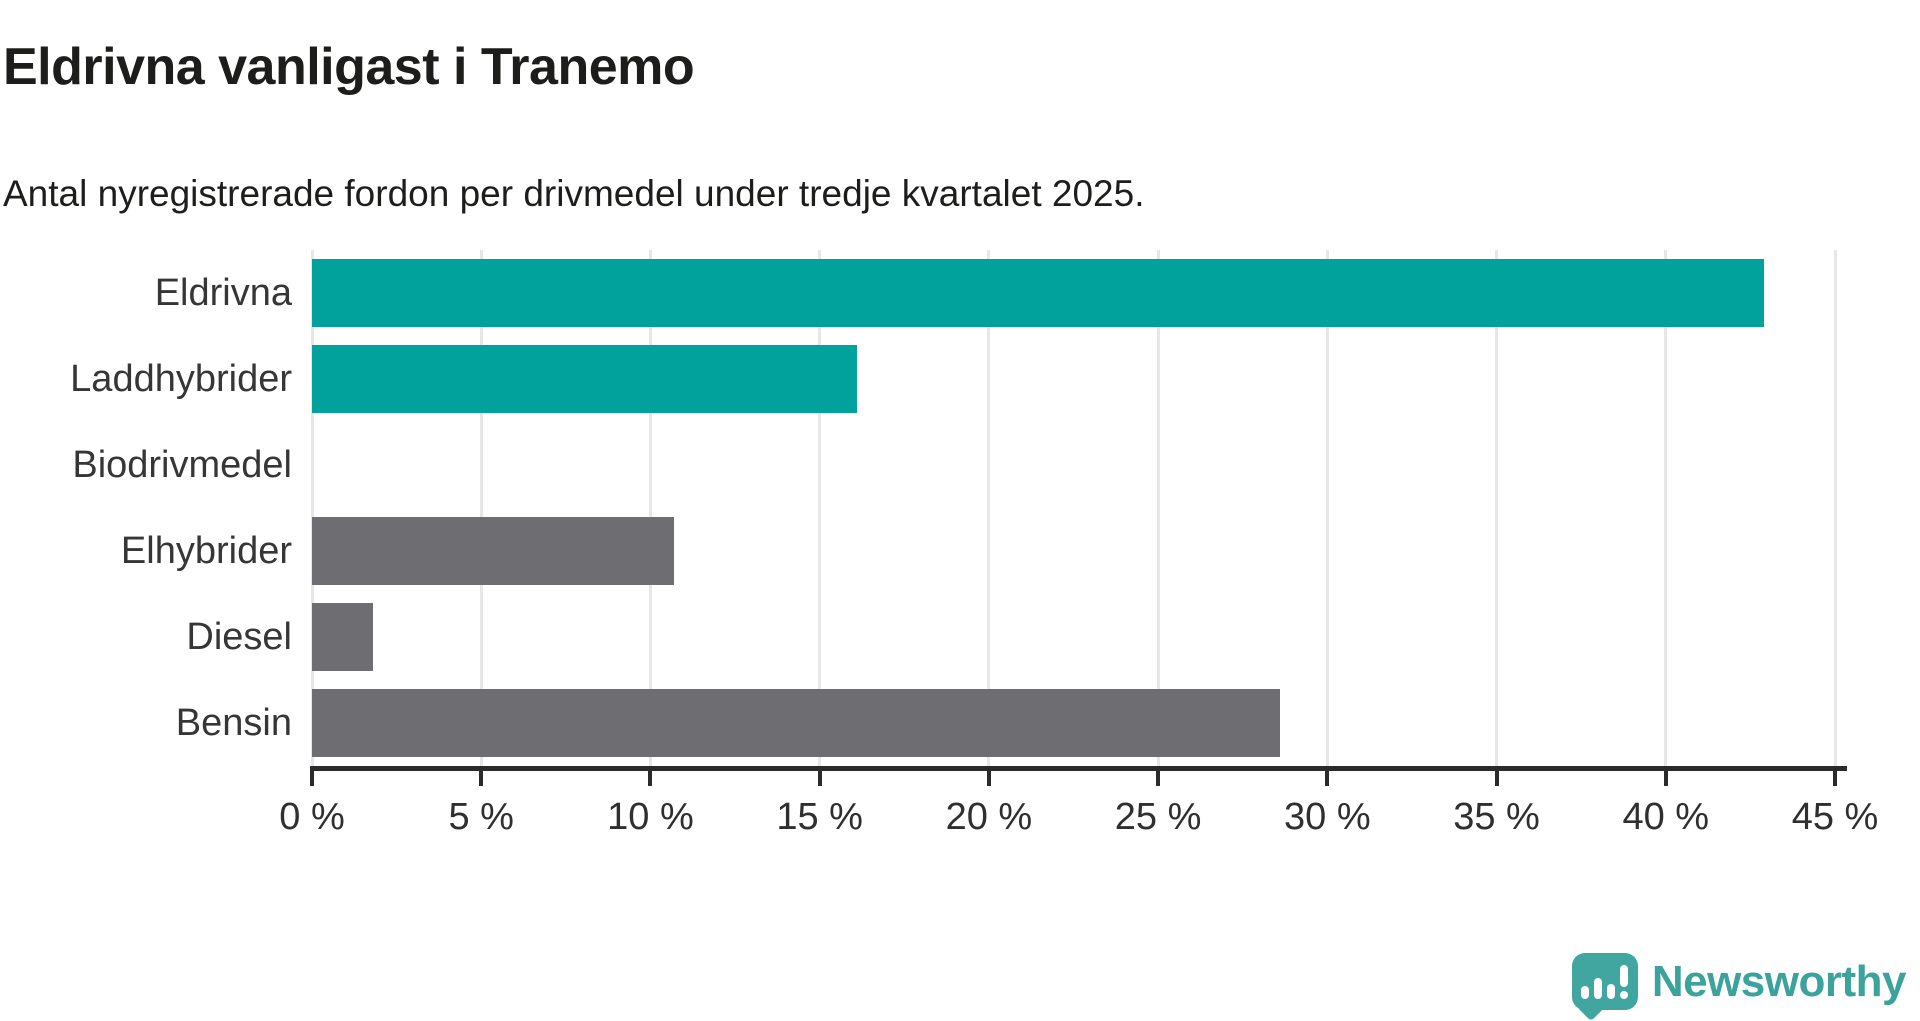  I want to click on x-tick-label-45: 45 %, so click(1835, 817).